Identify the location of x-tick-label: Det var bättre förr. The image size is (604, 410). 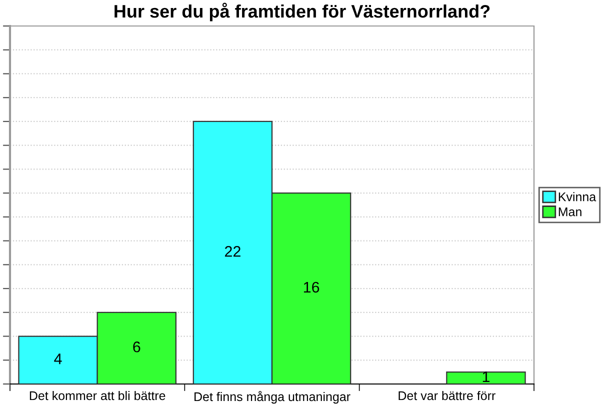
(447, 395).